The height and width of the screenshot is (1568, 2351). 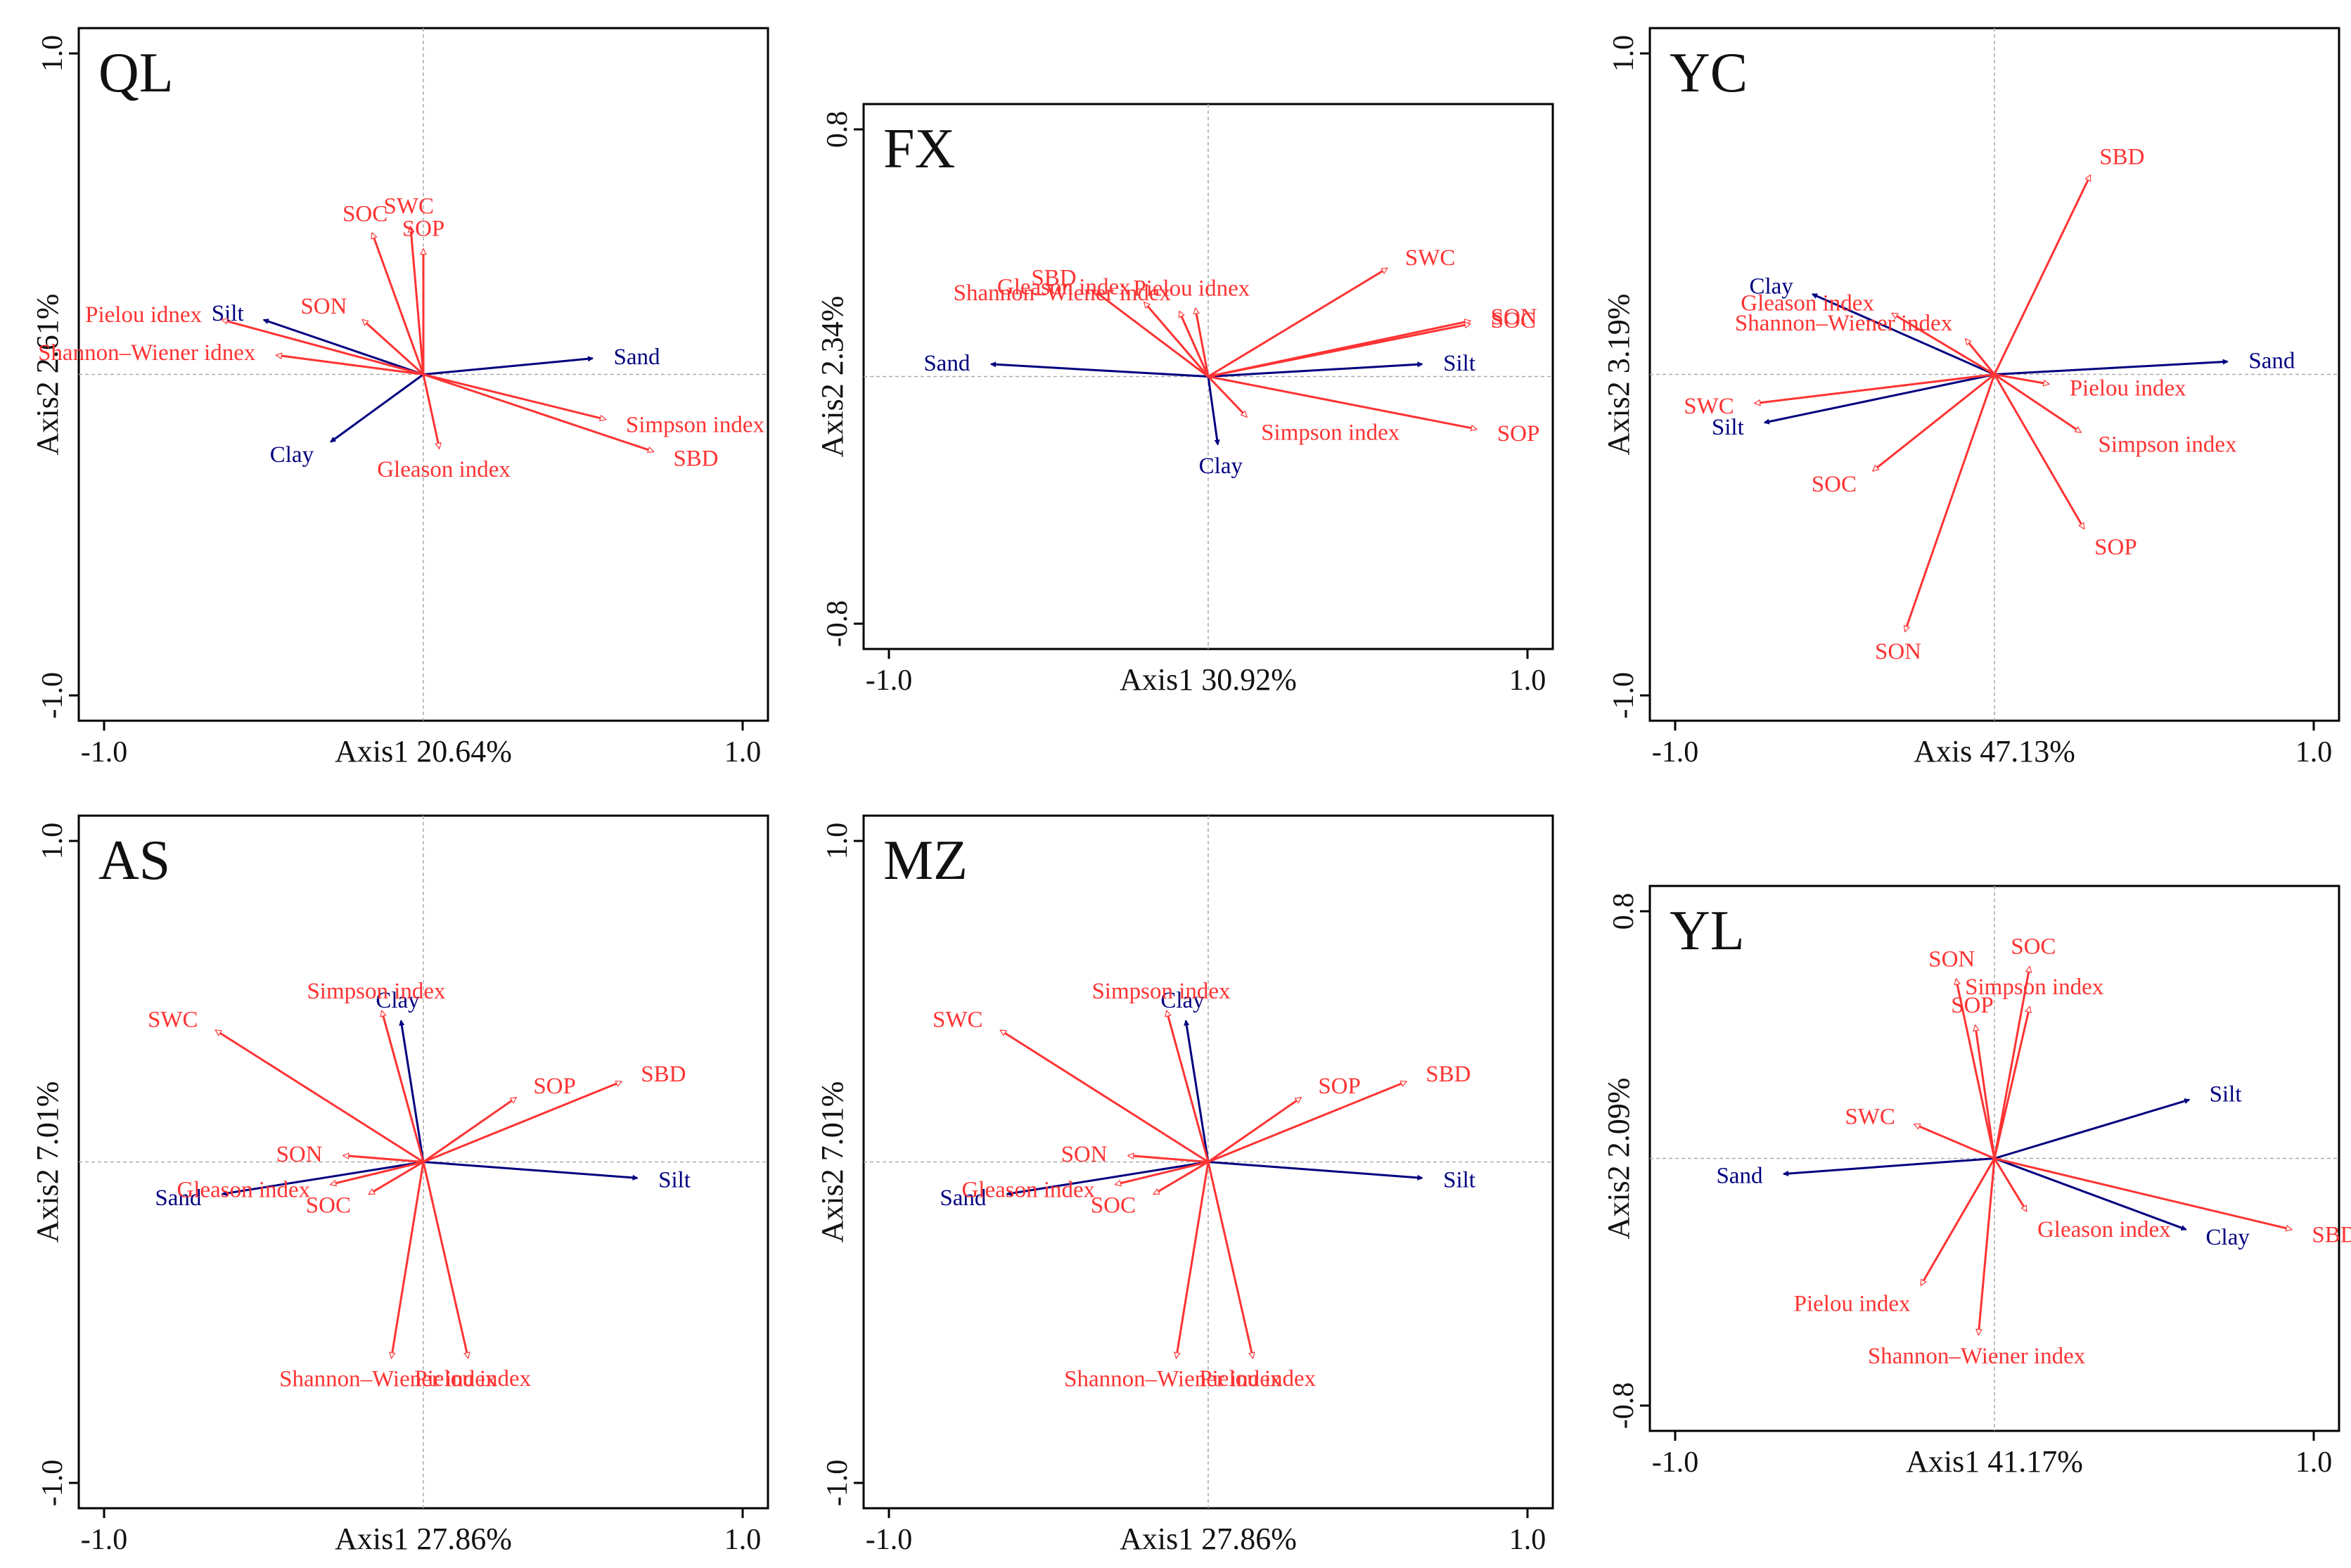 I want to click on x-axis-label: Axis1 41.17%, so click(x=1994, y=1462).